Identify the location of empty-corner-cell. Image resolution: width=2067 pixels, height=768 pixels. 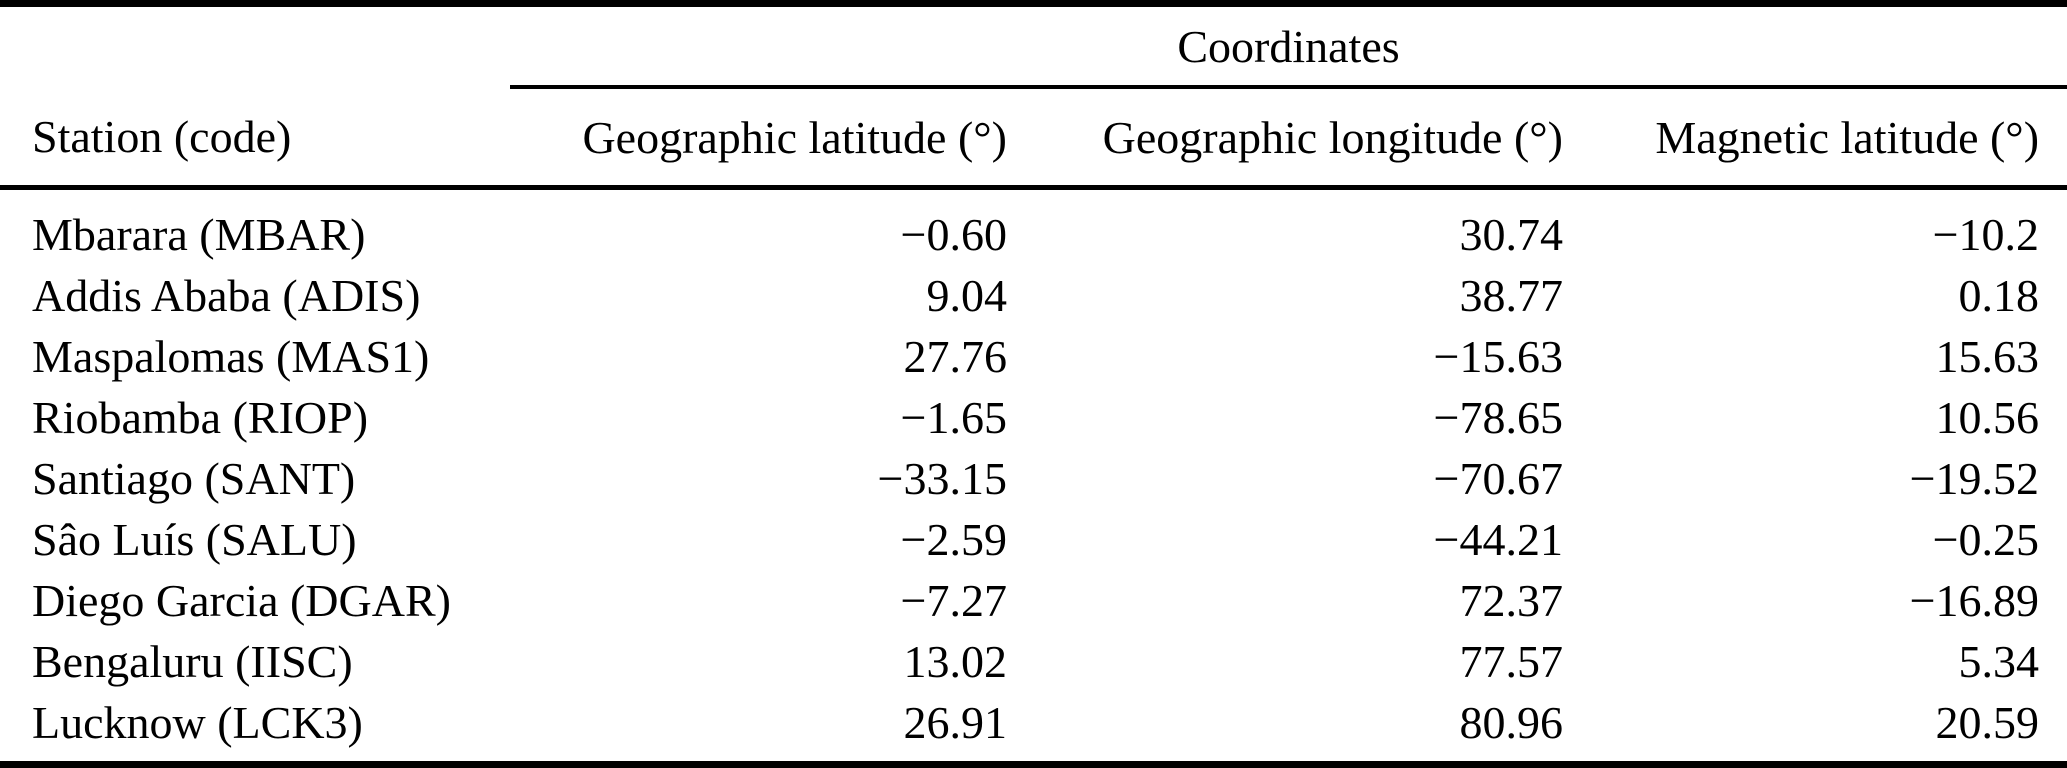
(255, 46).